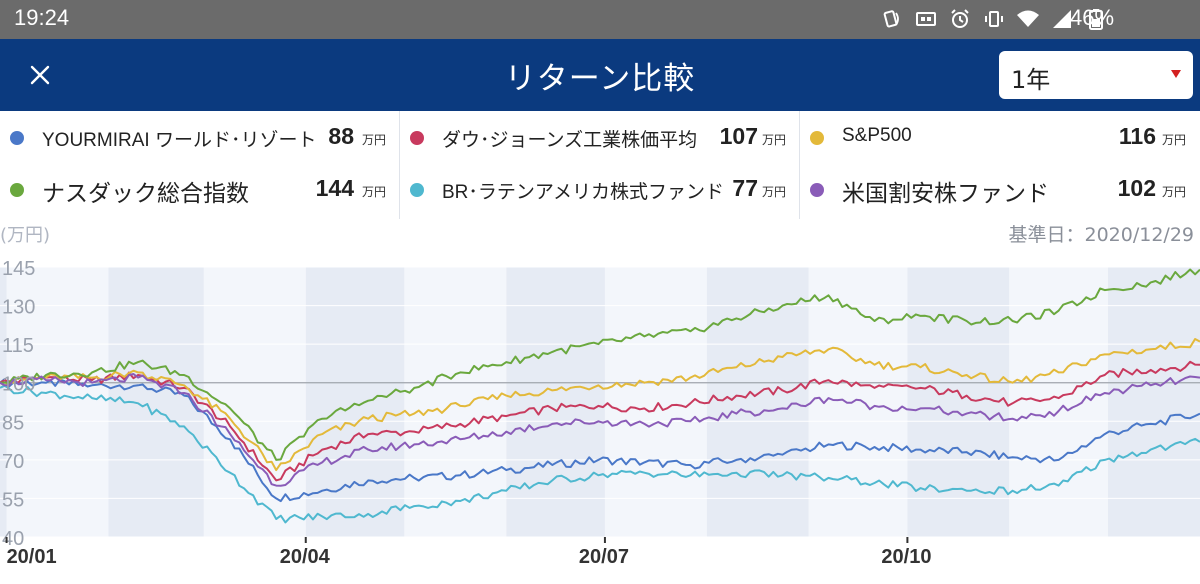 The width and height of the screenshot is (1200, 584). I want to click on status-icons, so click(994, 19).